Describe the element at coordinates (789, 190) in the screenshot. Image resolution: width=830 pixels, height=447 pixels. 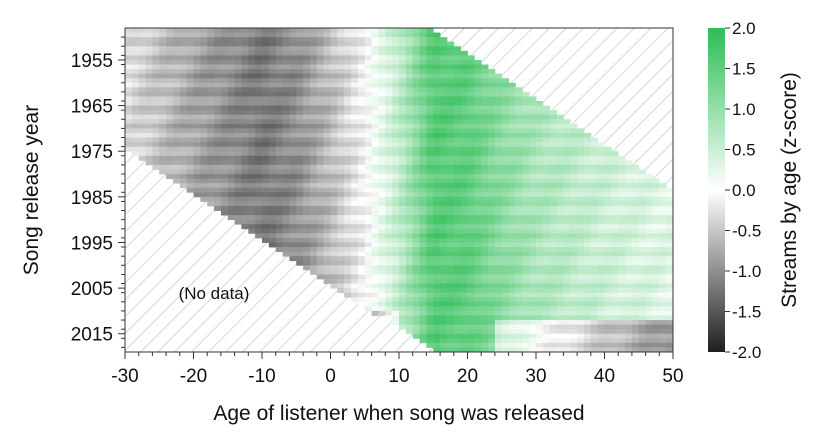
I see `colorbar-title: Streams by age (z-score)` at that location.